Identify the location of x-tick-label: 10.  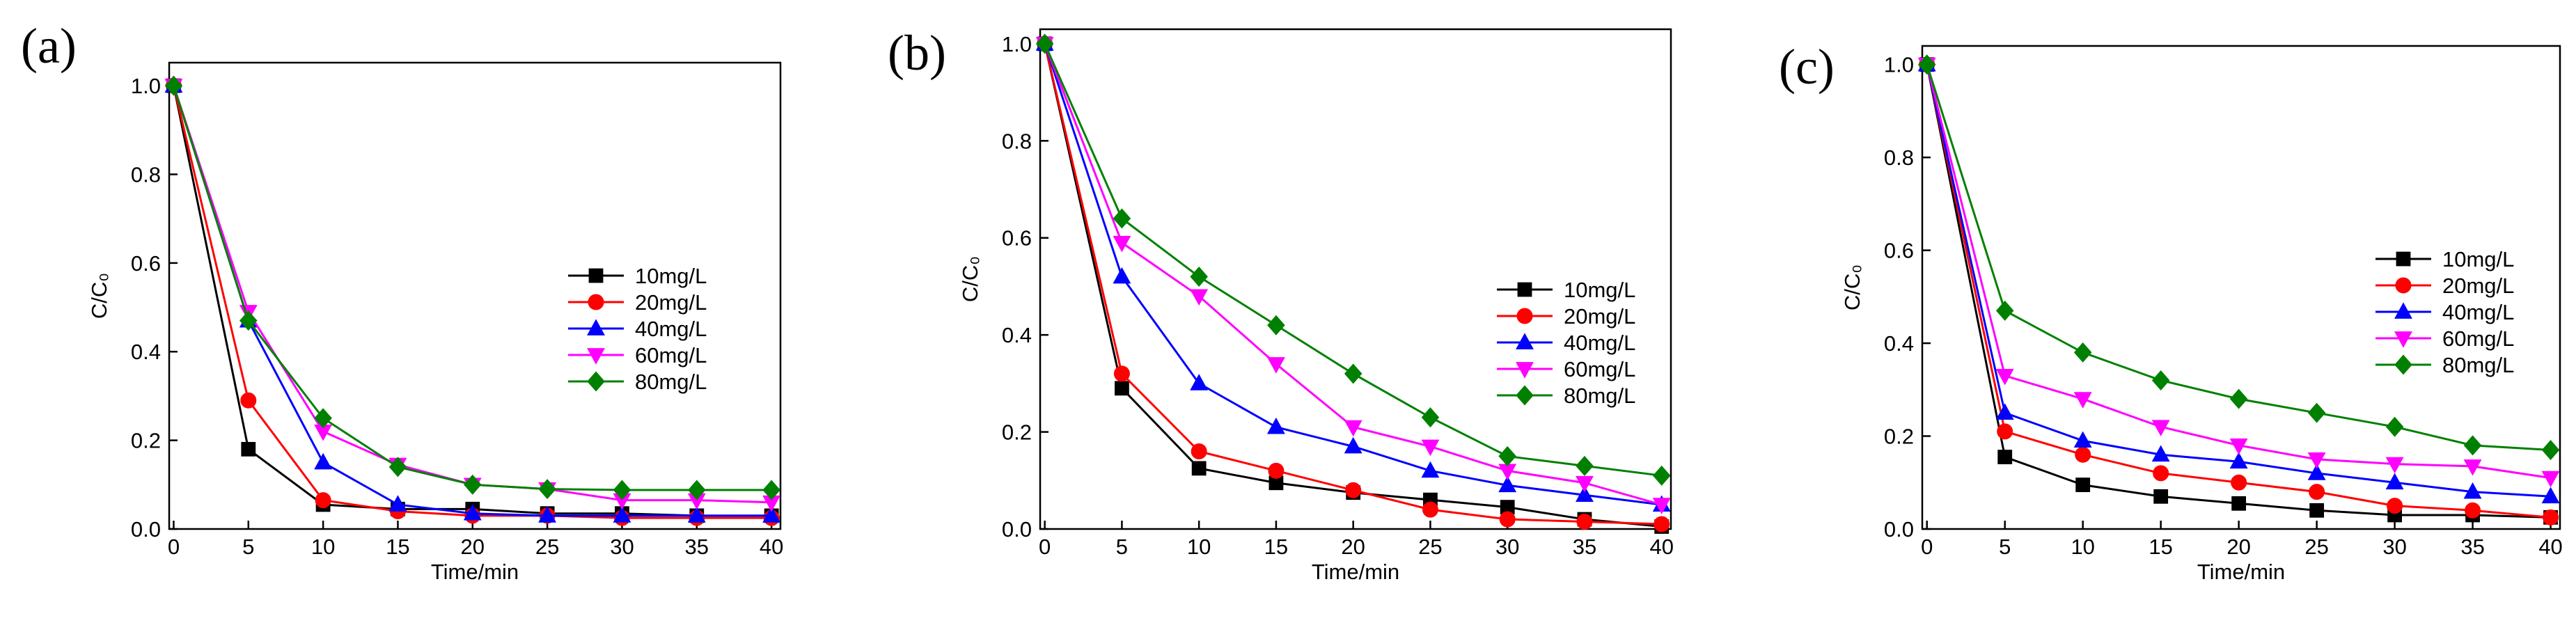
(2082, 547).